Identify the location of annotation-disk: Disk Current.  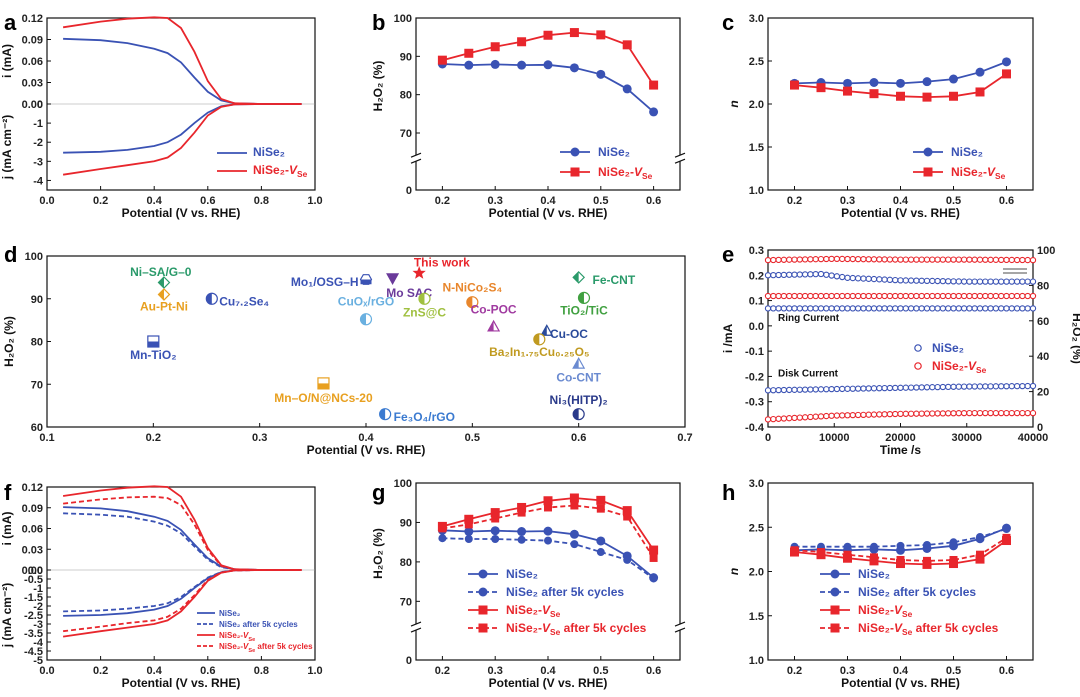
(808, 373).